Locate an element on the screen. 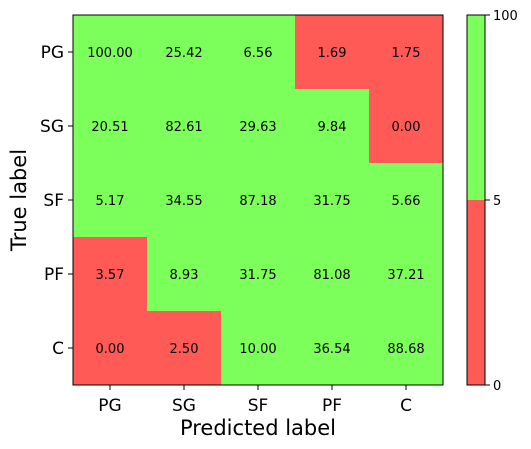  cell-value-label: 25.42 is located at coordinates (183, 53).